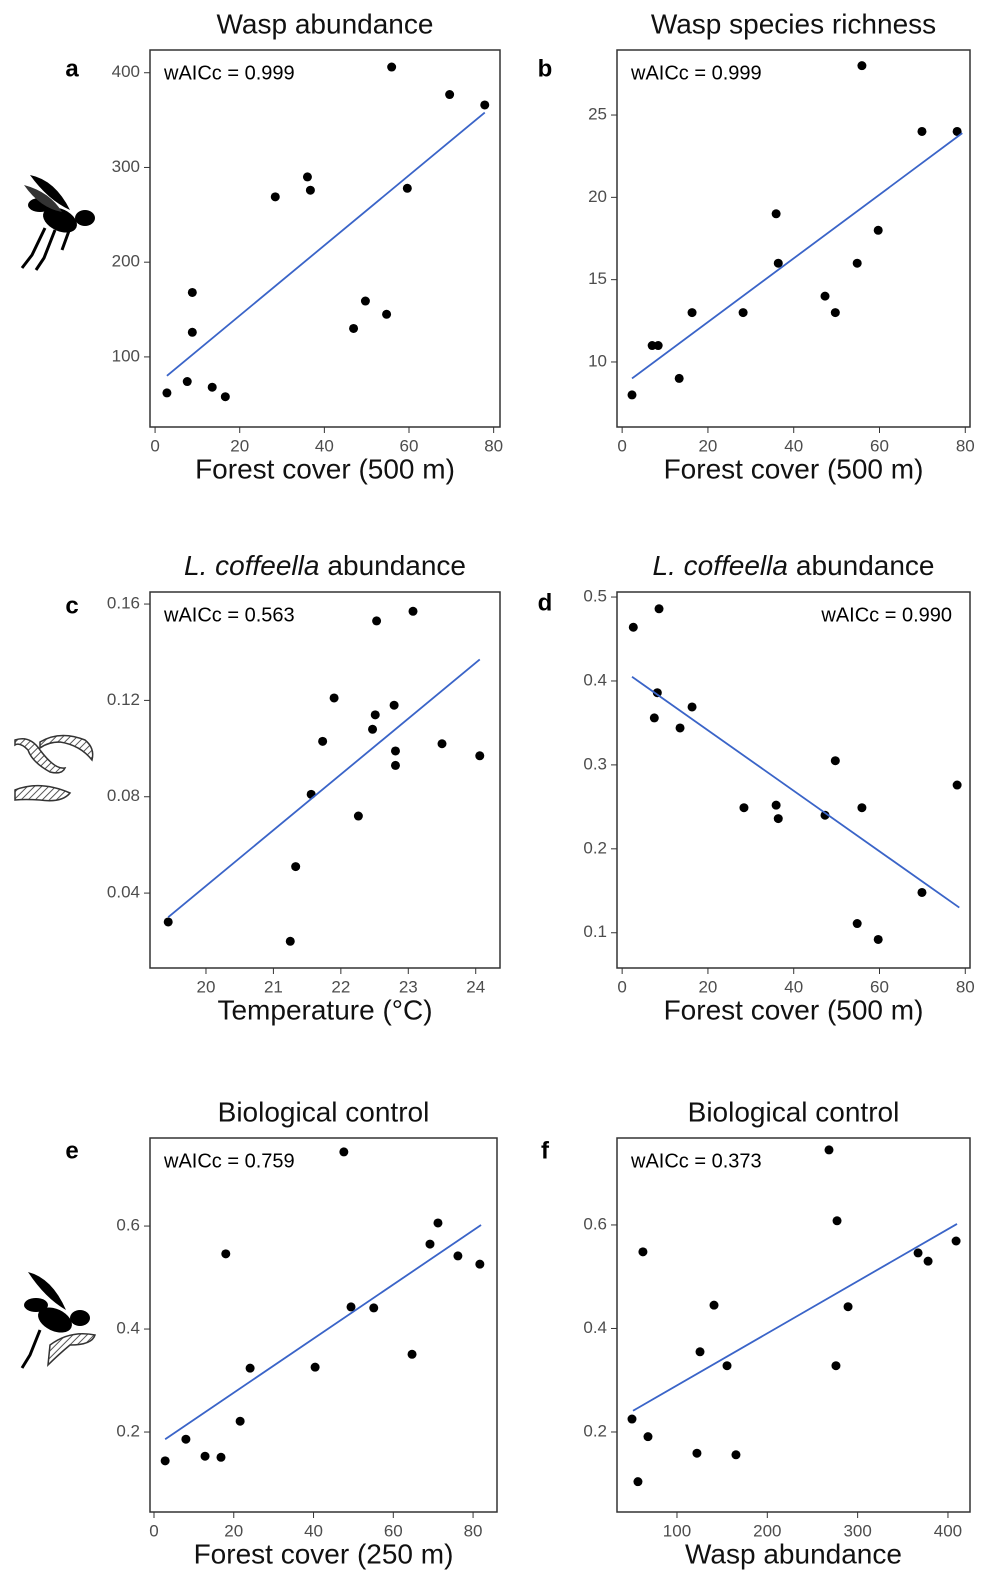 The height and width of the screenshot is (1583, 998). What do you see at coordinates (696, 1161) in the screenshot?
I see `annotation: wAICc = 0.373` at bounding box center [696, 1161].